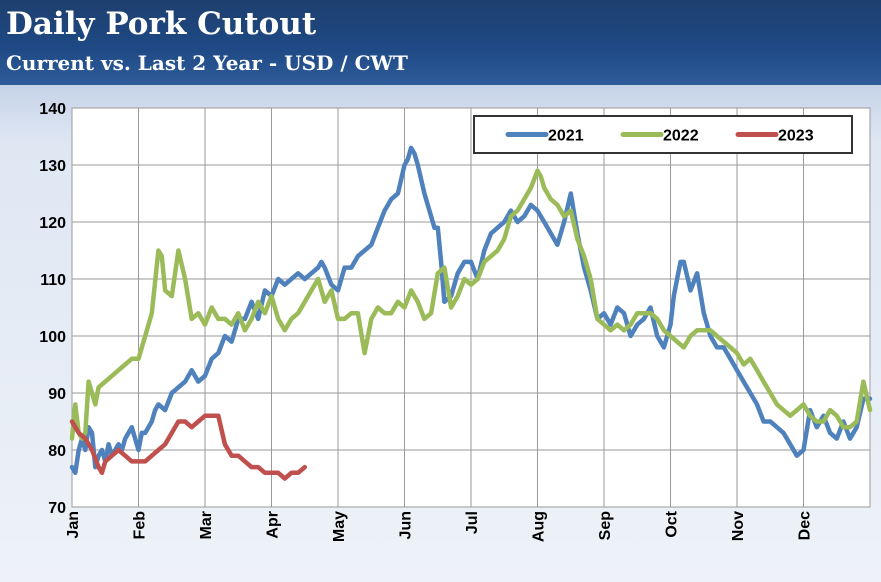 The image size is (881, 582). What do you see at coordinates (339, 526) in the screenshot?
I see `x-tick-label: May` at bounding box center [339, 526].